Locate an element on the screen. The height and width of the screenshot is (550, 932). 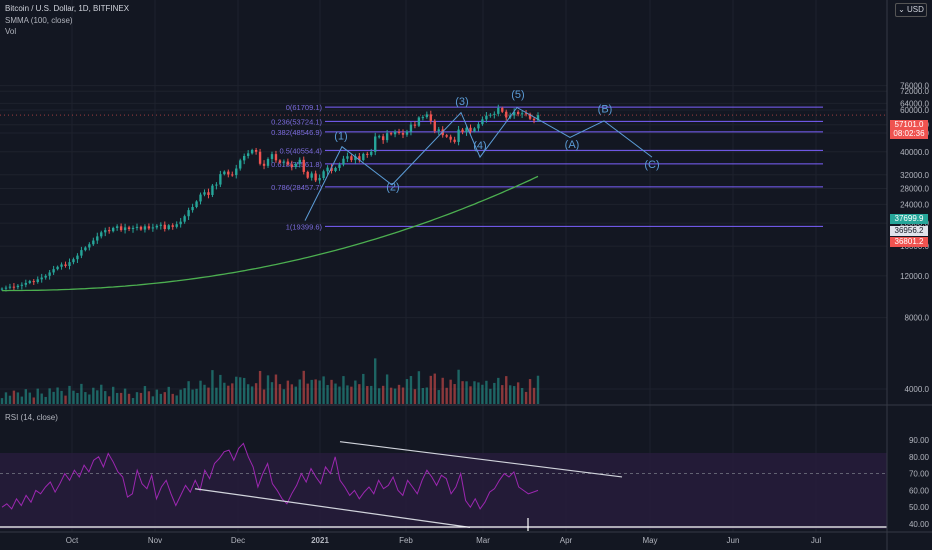
y-tick-label: 24000.0 is located at coordinates (914, 204).